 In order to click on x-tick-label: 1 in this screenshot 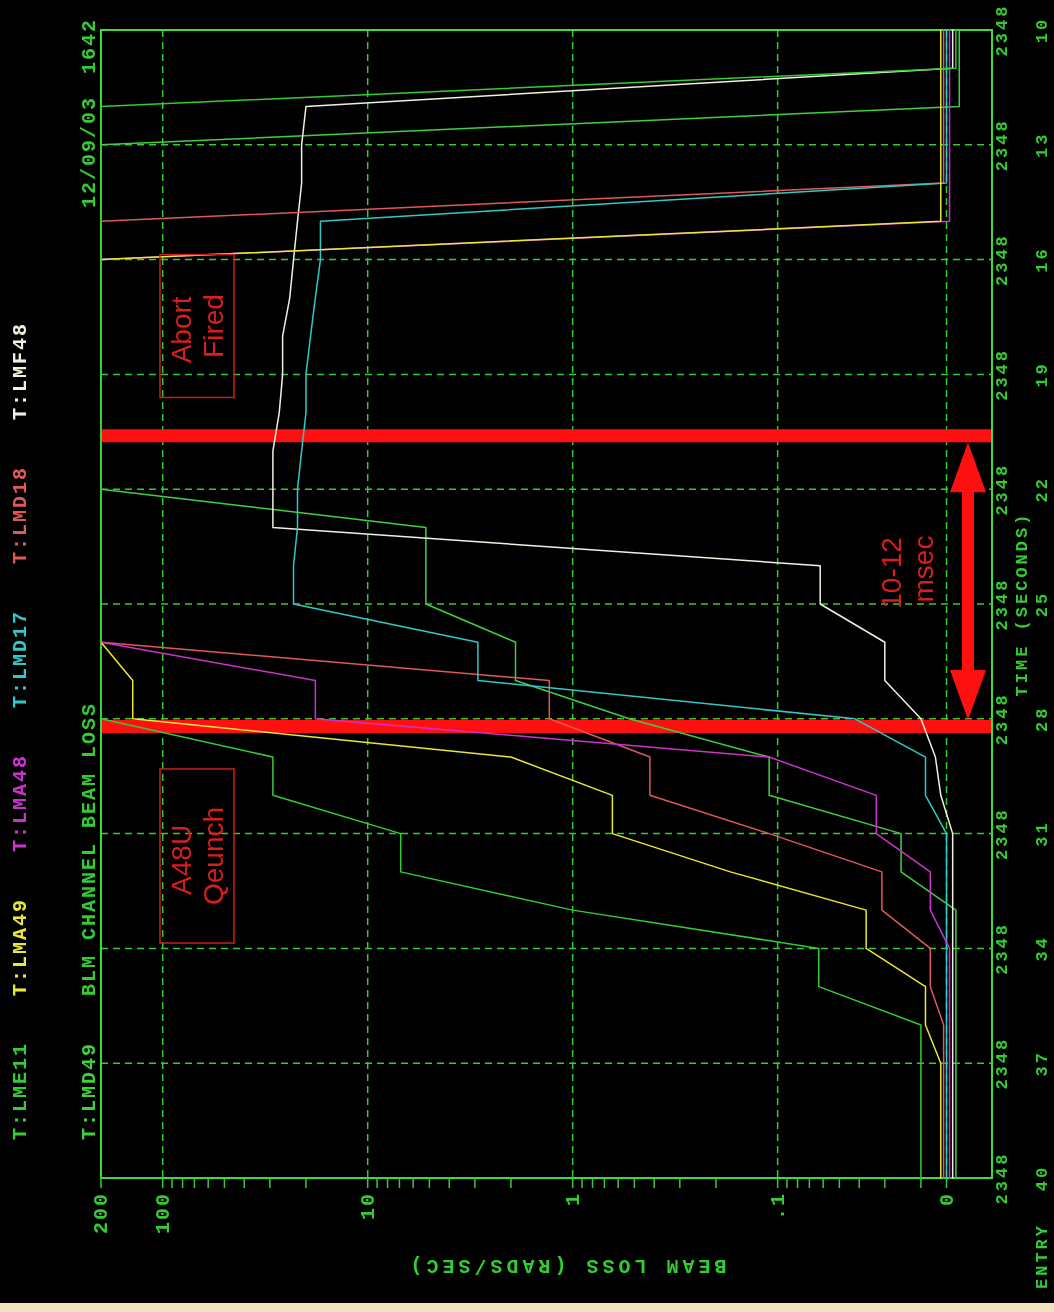, I will do `click(573, 1199)`.